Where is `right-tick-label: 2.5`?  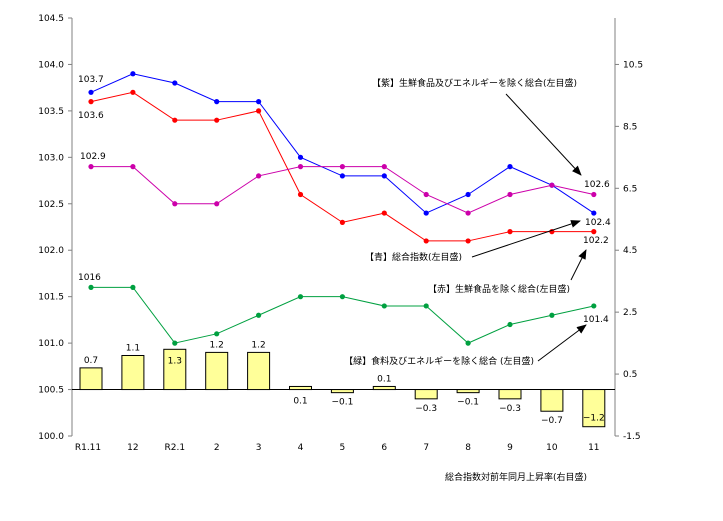 right-tick-label: 2.5 is located at coordinates (630, 313).